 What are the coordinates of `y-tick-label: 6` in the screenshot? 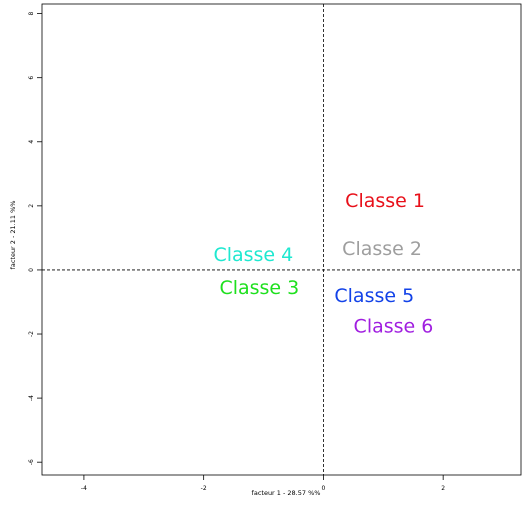 It's located at (31, 78).